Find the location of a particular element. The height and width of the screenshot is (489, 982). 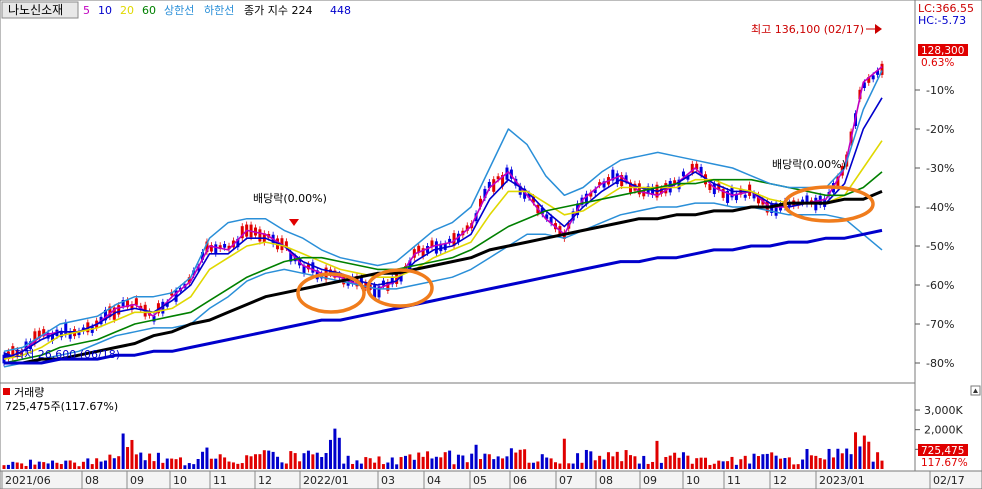

ma-legend-label: 10 is located at coordinates (105, 10).